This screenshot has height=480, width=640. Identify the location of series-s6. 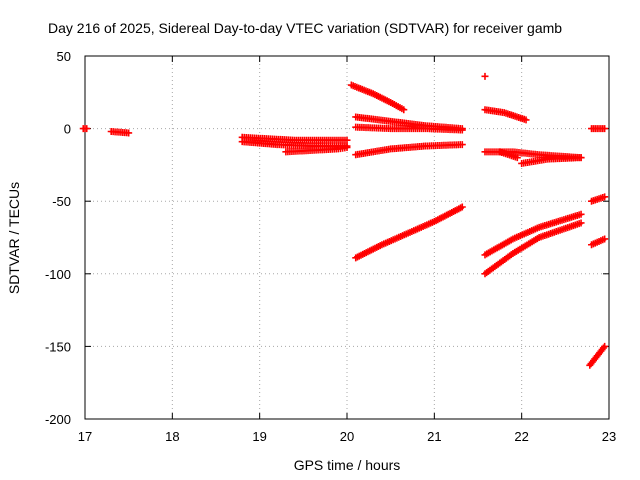
(377, 97).